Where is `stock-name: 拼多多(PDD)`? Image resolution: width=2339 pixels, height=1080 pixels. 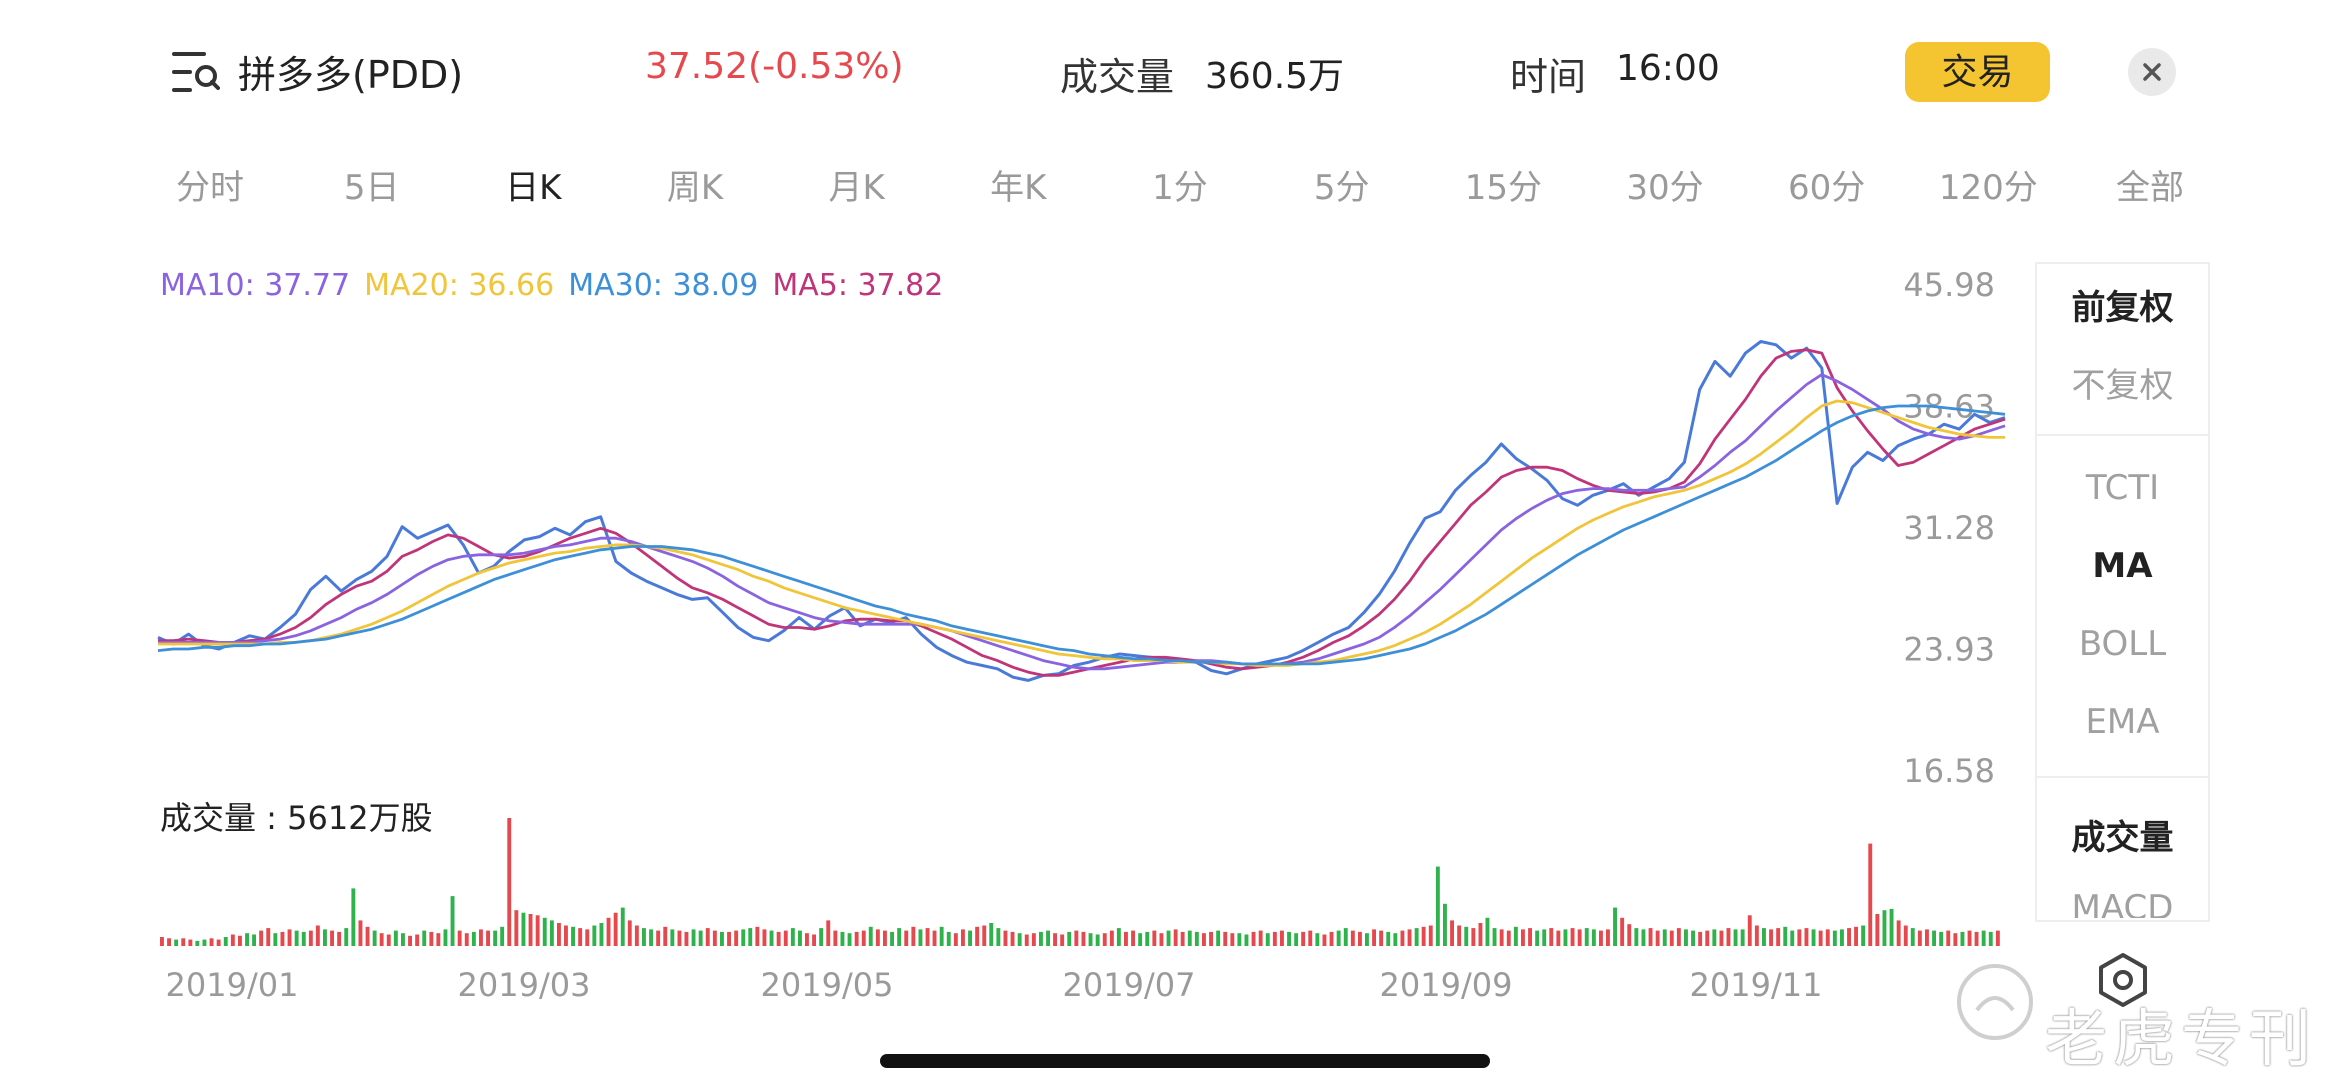
stock-name: 拼多多(PDD) is located at coordinates (351, 75).